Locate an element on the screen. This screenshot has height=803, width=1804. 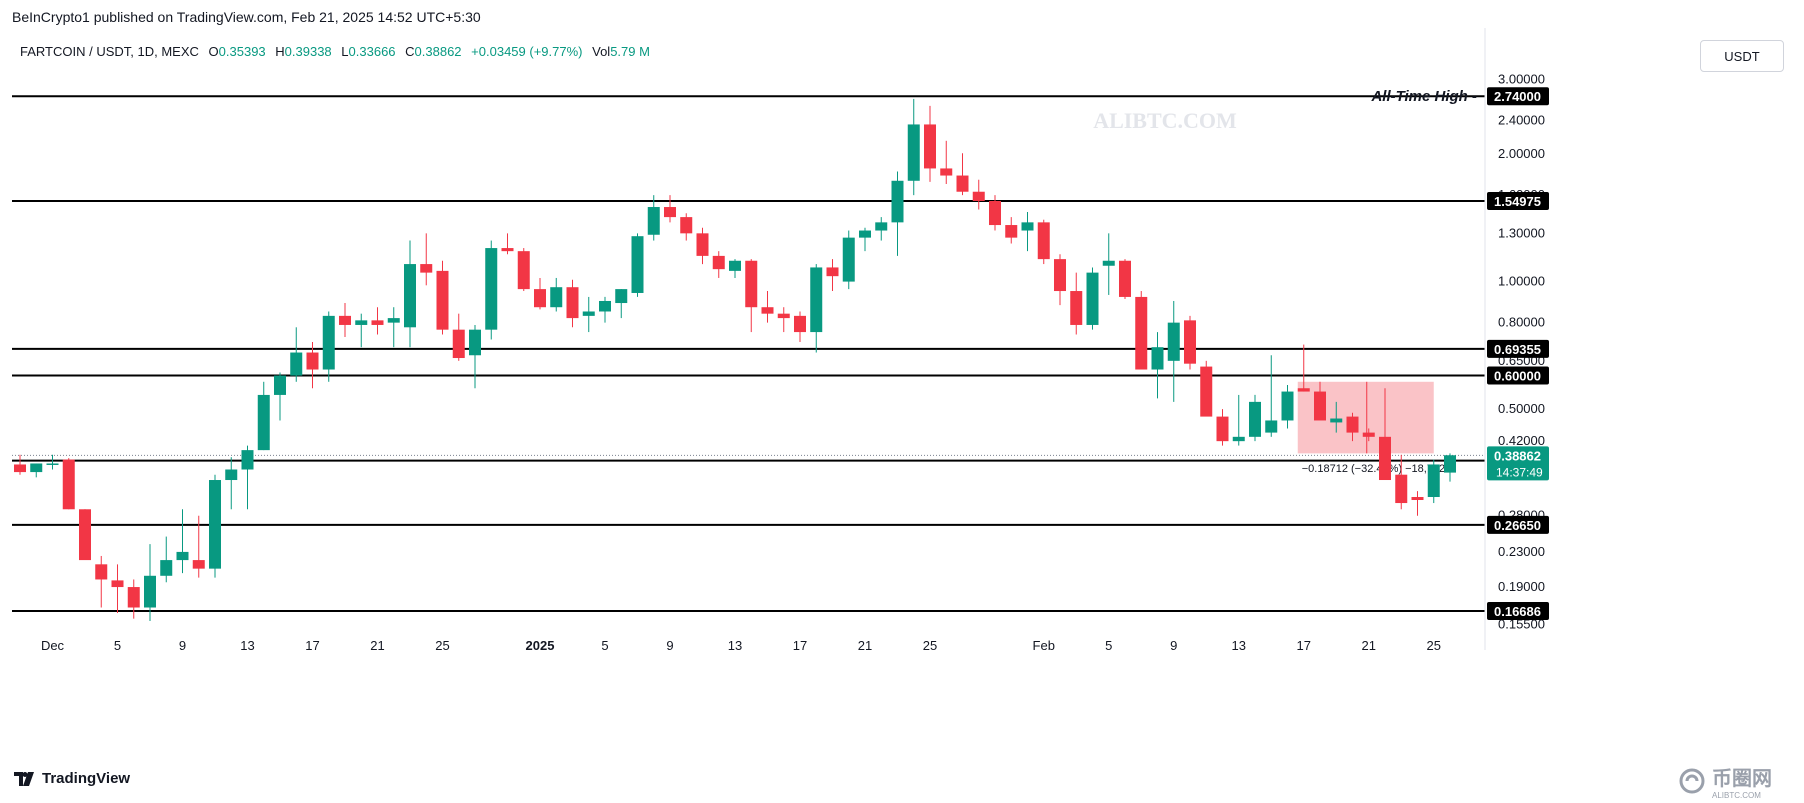
currency-button: USDT is located at coordinates (1742, 56).